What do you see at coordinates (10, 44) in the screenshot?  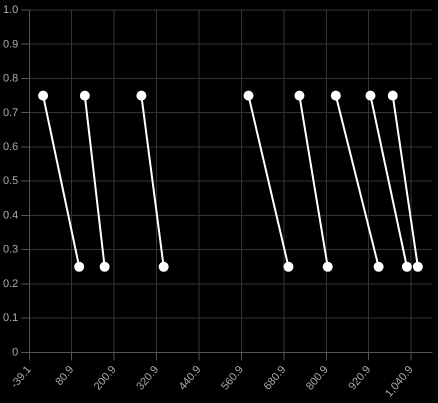 I see `y-tick-label: 0.9` at bounding box center [10, 44].